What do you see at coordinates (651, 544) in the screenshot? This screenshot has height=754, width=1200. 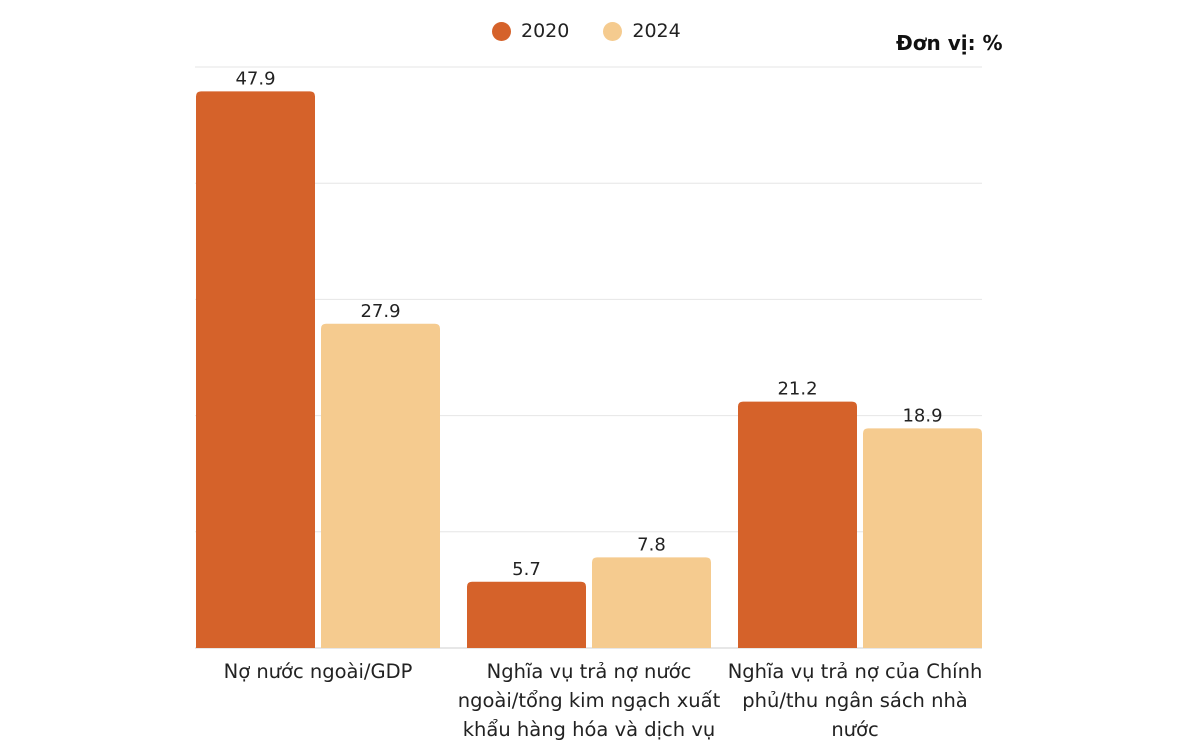 I see `data-label-2024-2: 7.8` at bounding box center [651, 544].